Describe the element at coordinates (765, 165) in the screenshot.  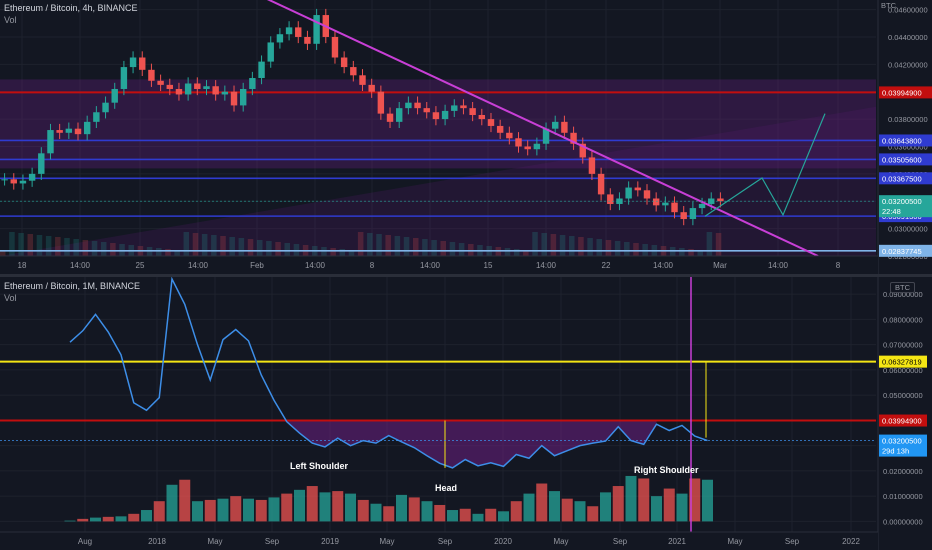
I see `projection-path` at that location.